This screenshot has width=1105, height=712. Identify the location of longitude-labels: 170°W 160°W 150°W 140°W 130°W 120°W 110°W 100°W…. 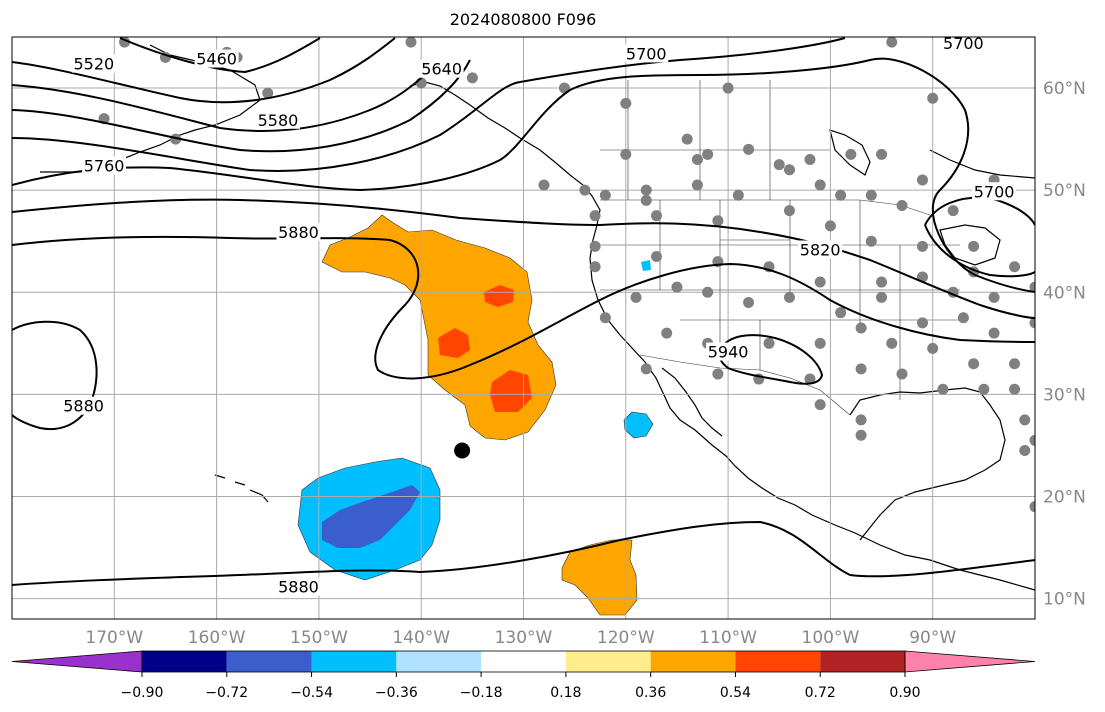
(520, 638).